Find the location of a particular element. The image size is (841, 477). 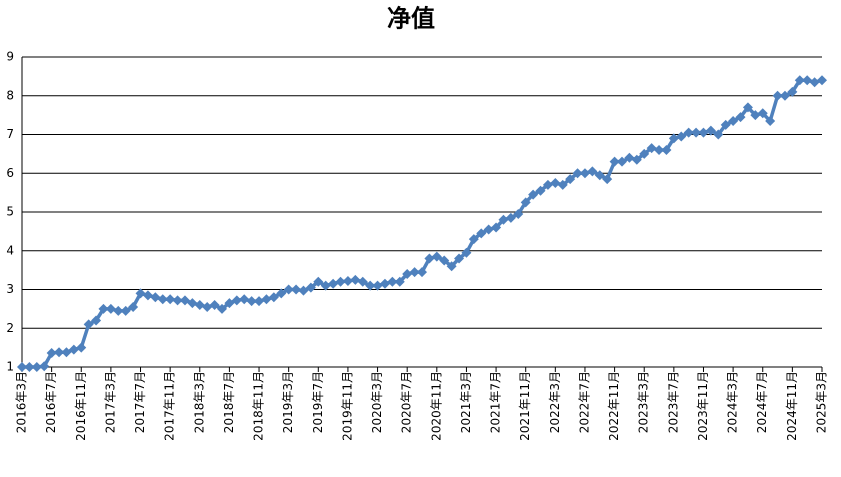

x-tick-label: 2023年3月 is located at coordinates (644, 402).